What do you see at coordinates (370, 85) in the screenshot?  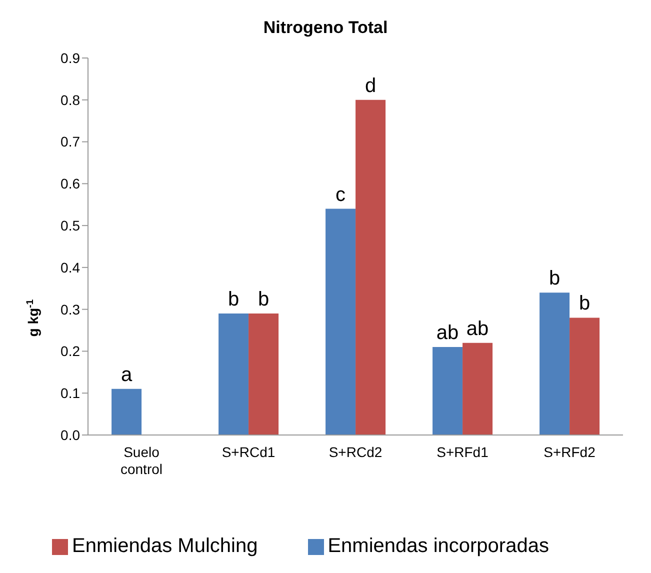 I see `data-label: d` at bounding box center [370, 85].